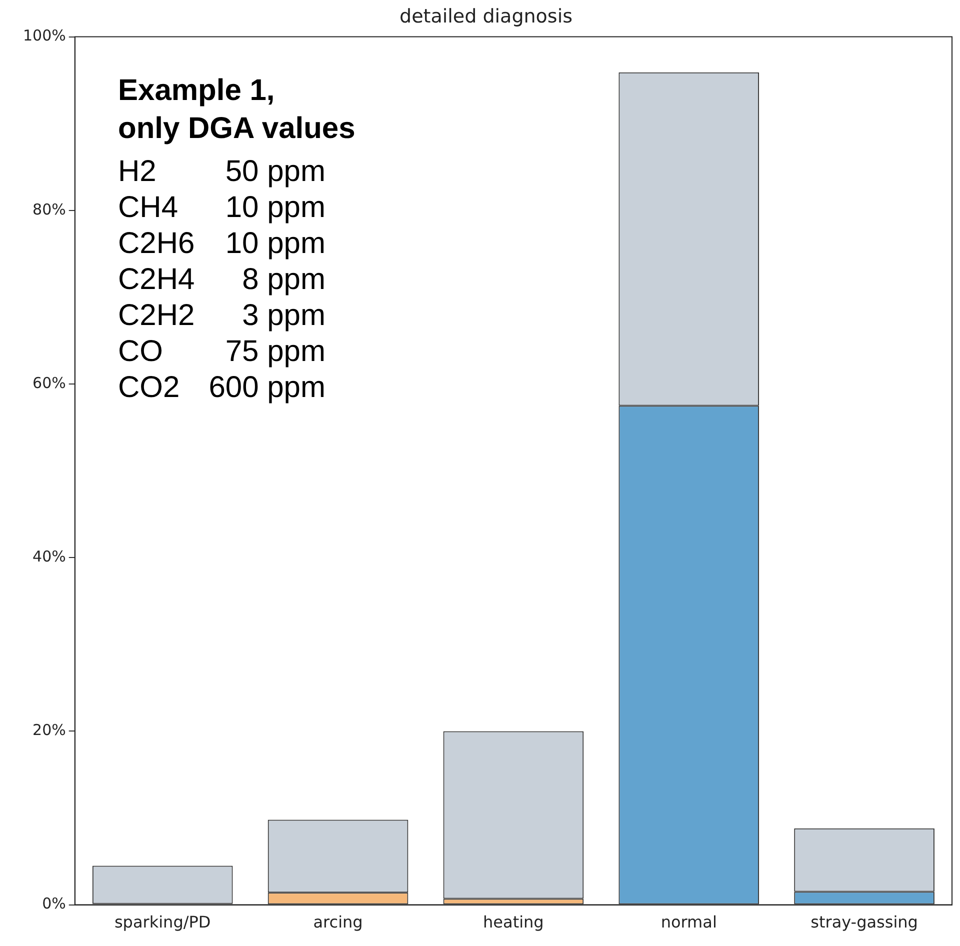 Image resolution: width=960 pixels, height=946 pixels. I want to click on x-tick-label: stray-gassing, so click(864, 922).